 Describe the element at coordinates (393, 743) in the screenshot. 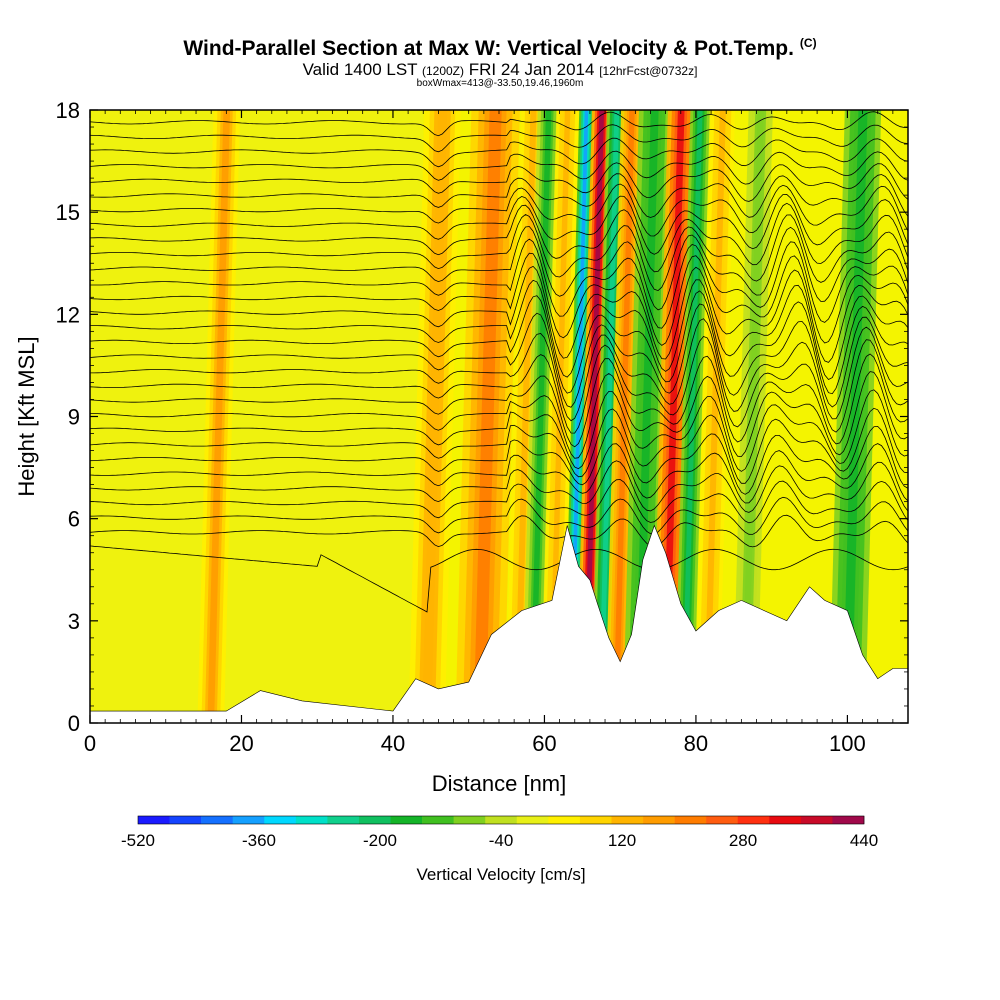

I see `x-tick-label: 40` at that location.